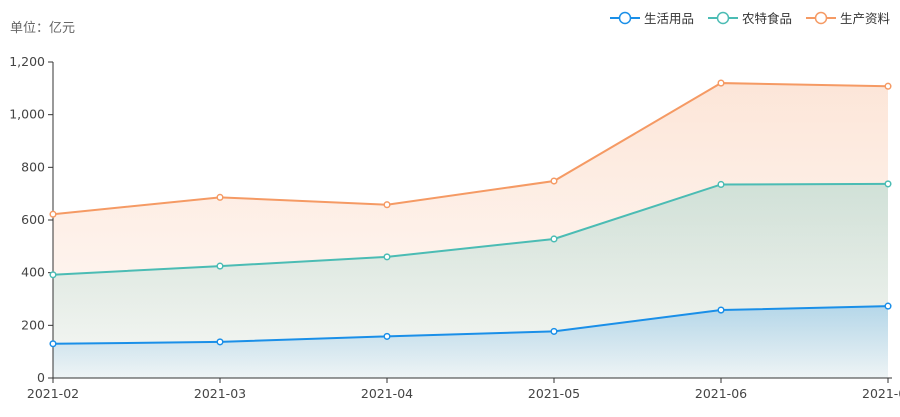 This screenshot has height=417, width=900. I want to click on legend: 生活用品 农特食品 生产资料, so click(749, 17).